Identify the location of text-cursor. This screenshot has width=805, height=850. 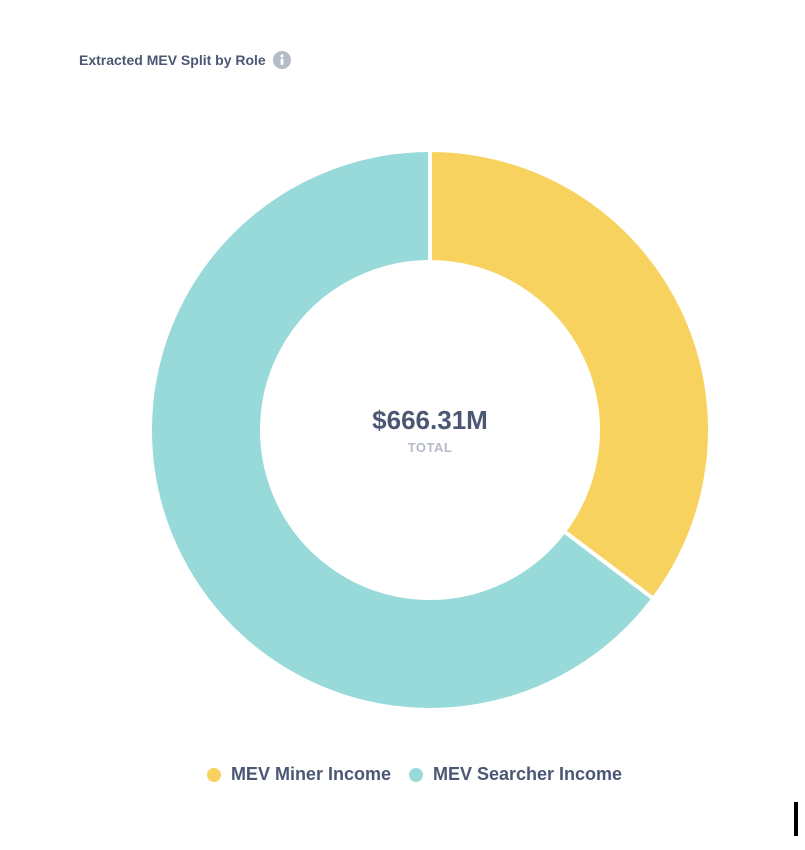
(796, 819).